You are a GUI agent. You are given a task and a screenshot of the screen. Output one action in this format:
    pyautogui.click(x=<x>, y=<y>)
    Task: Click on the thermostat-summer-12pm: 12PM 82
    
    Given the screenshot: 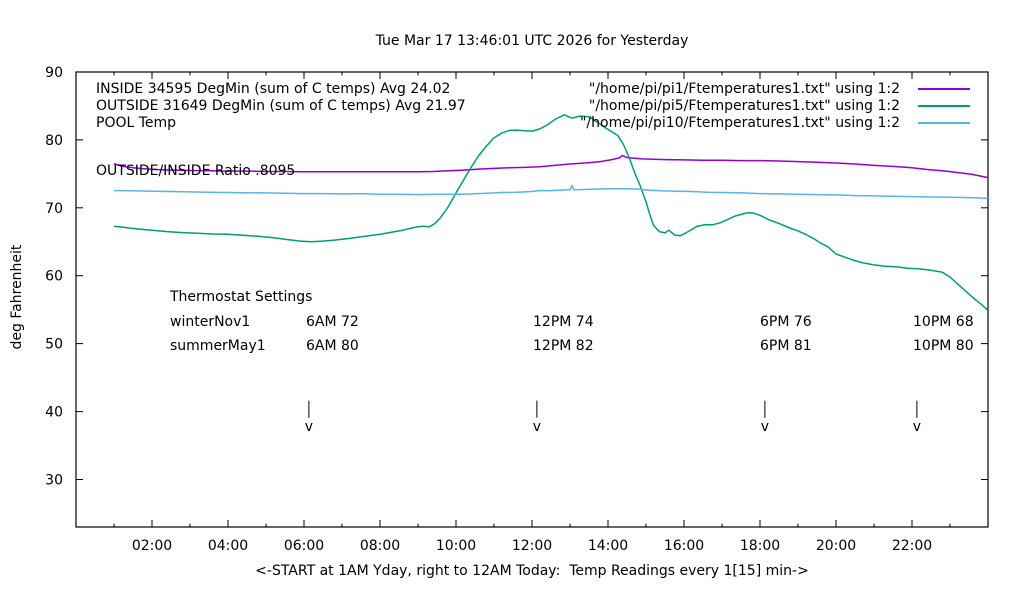 What is the action you would take?
    pyautogui.click(x=563, y=346)
    